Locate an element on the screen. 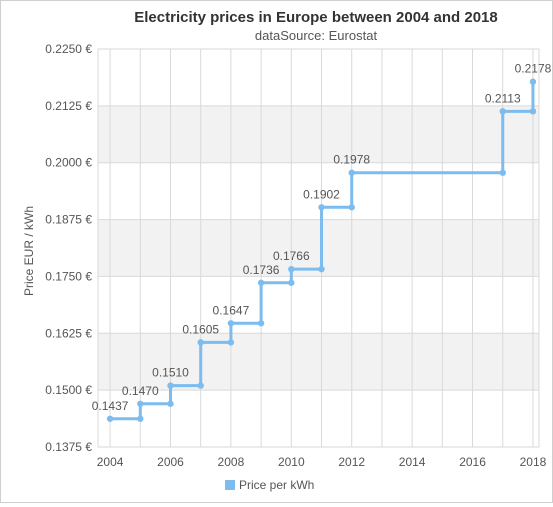  data-label: 0.1736 is located at coordinates (261, 270).